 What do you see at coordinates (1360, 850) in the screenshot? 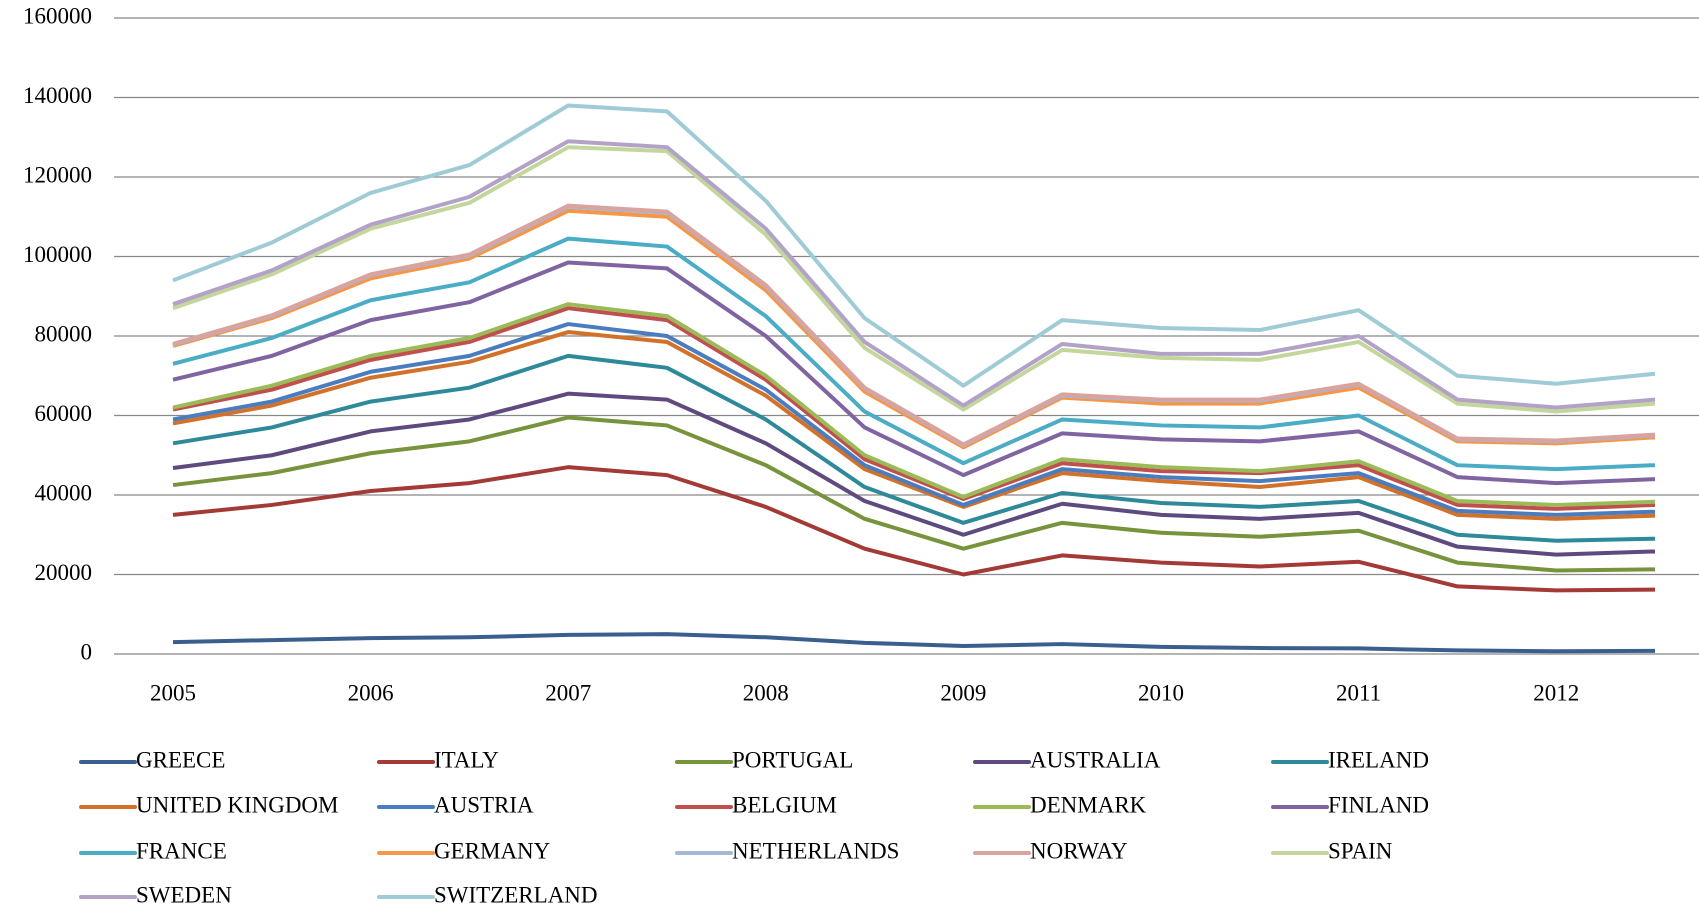
I see `legend-label: SPAIN` at bounding box center [1360, 850].